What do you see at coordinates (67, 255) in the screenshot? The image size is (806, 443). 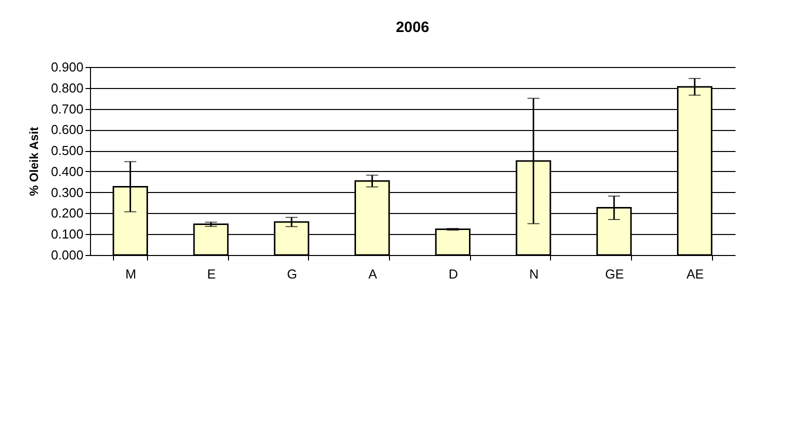 I see `y-tick-label: 0.000` at bounding box center [67, 255].